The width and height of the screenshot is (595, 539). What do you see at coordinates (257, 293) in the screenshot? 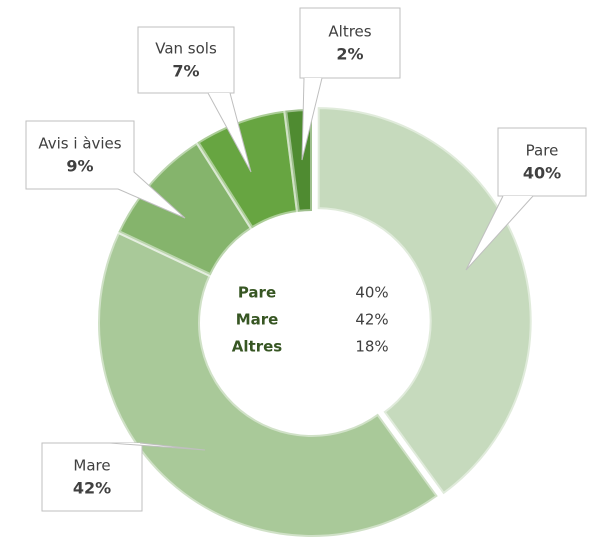
I see `center-label: Pare` at bounding box center [257, 293].